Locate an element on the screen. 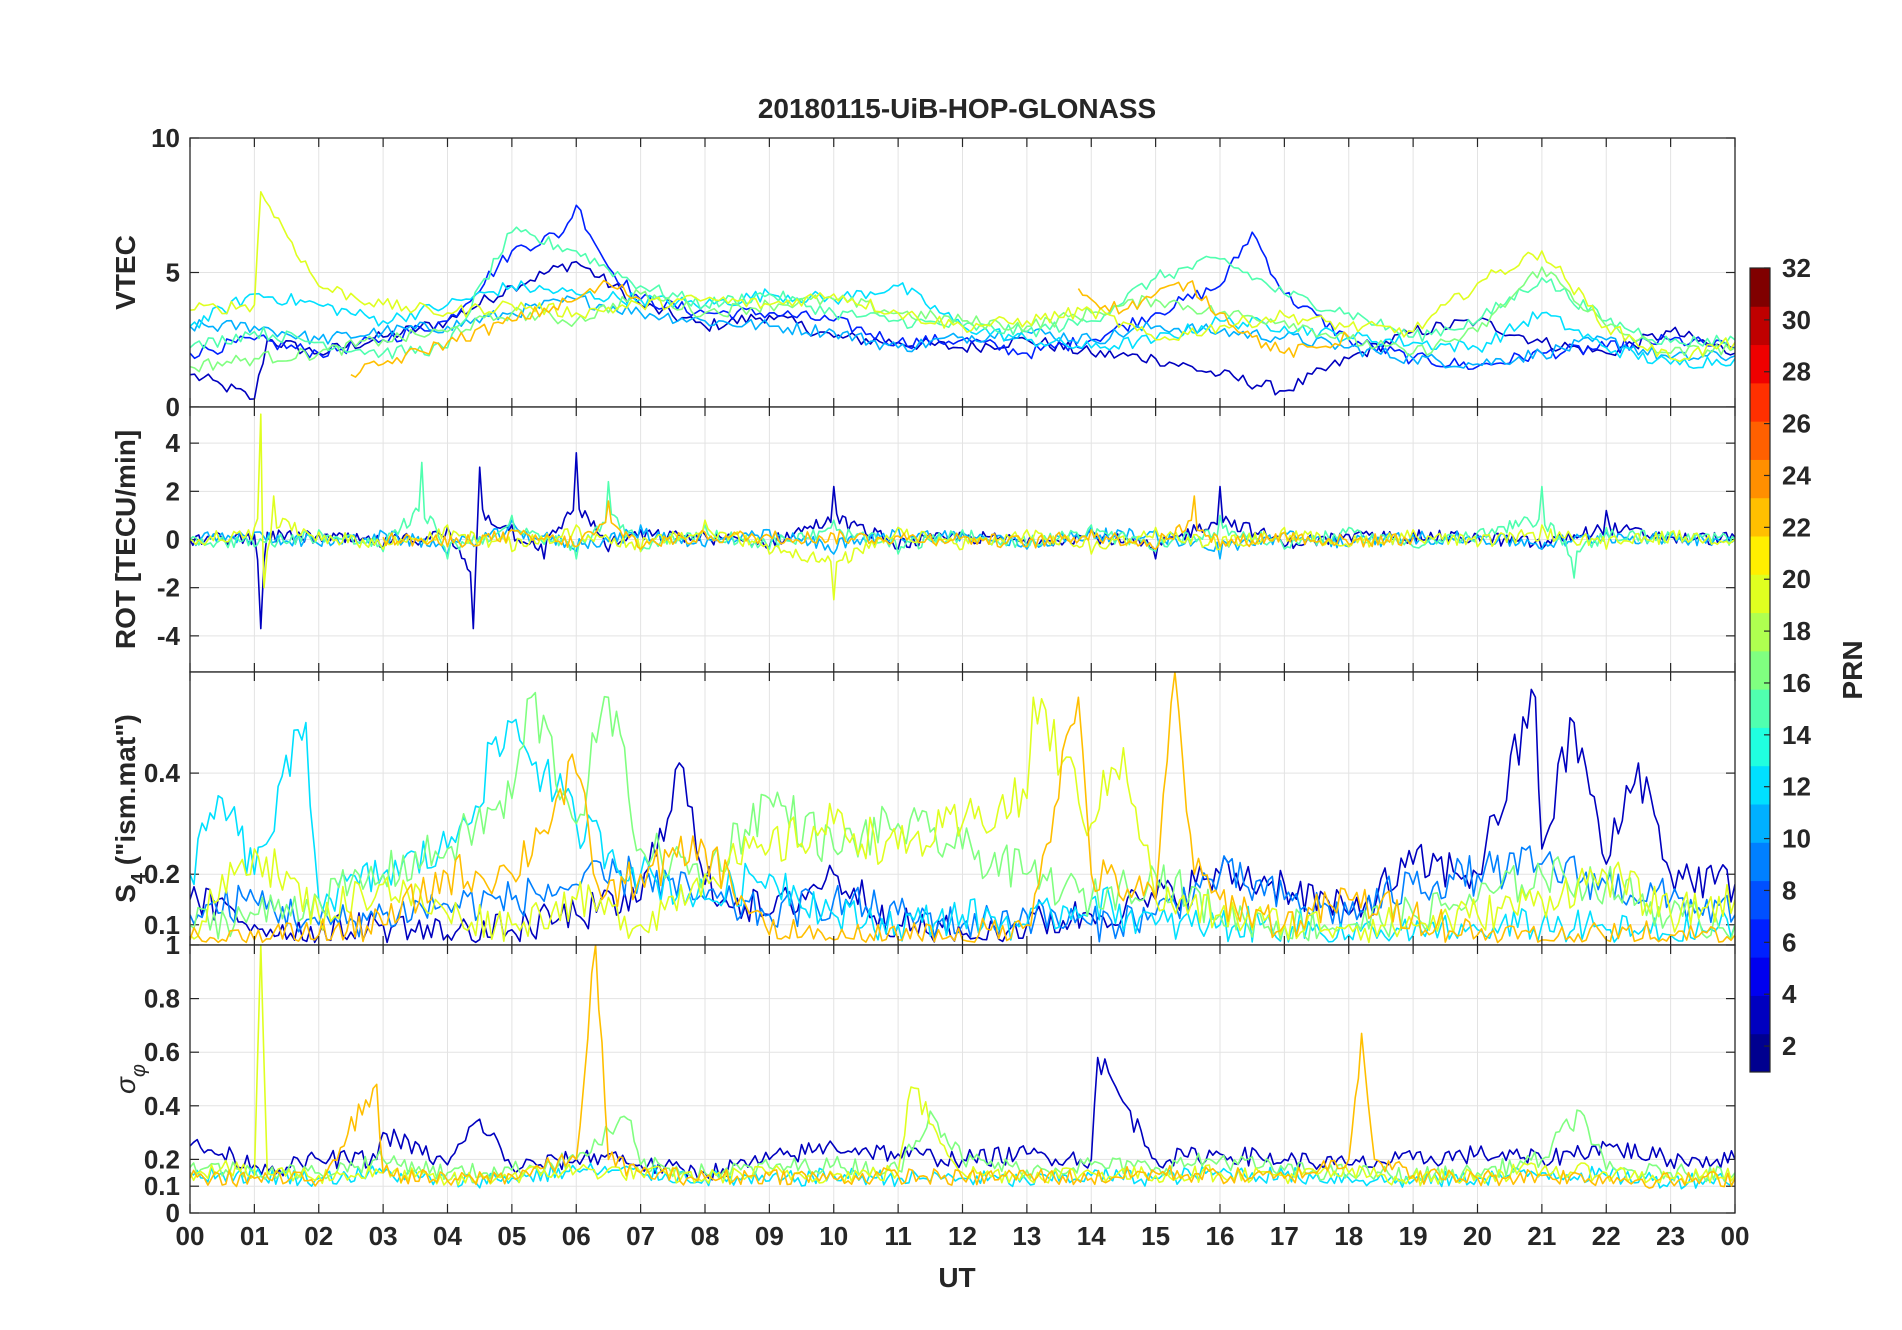  x-tick-label: 18 is located at coordinates (1348, 1236).